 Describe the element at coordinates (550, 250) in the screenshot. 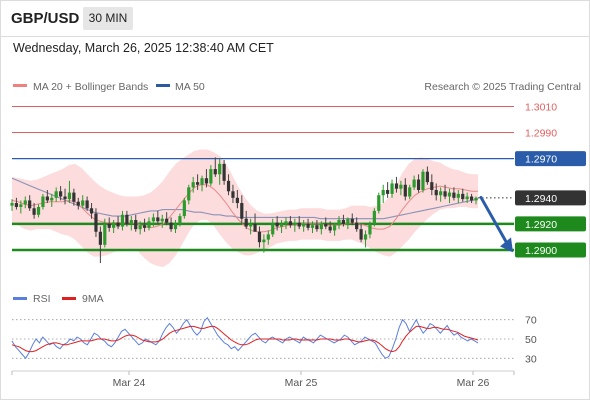

I see `level-tag-1.2900` at that location.